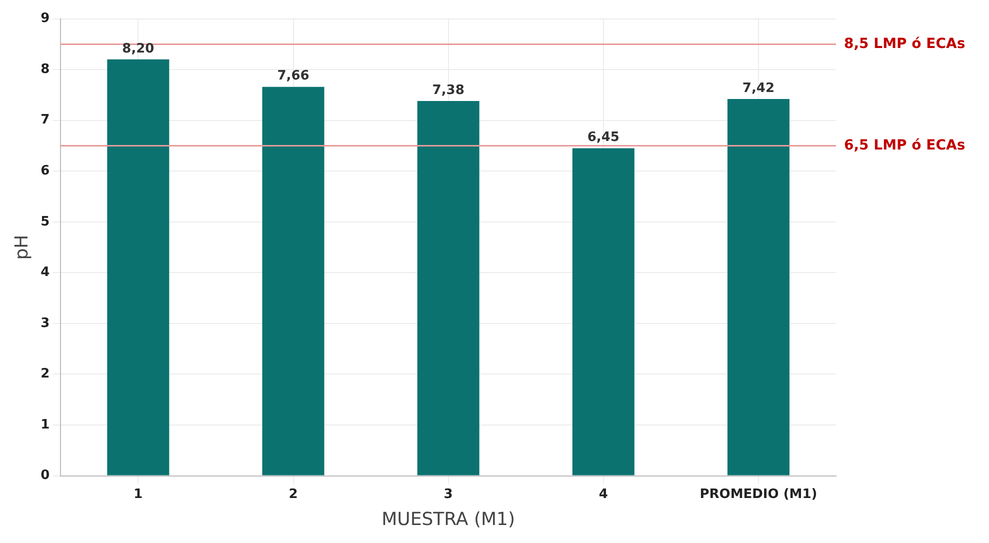 The image size is (989, 543). What do you see at coordinates (45, 424) in the screenshot?
I see `y-tick-label: 1` at bounding box center [45, 424].